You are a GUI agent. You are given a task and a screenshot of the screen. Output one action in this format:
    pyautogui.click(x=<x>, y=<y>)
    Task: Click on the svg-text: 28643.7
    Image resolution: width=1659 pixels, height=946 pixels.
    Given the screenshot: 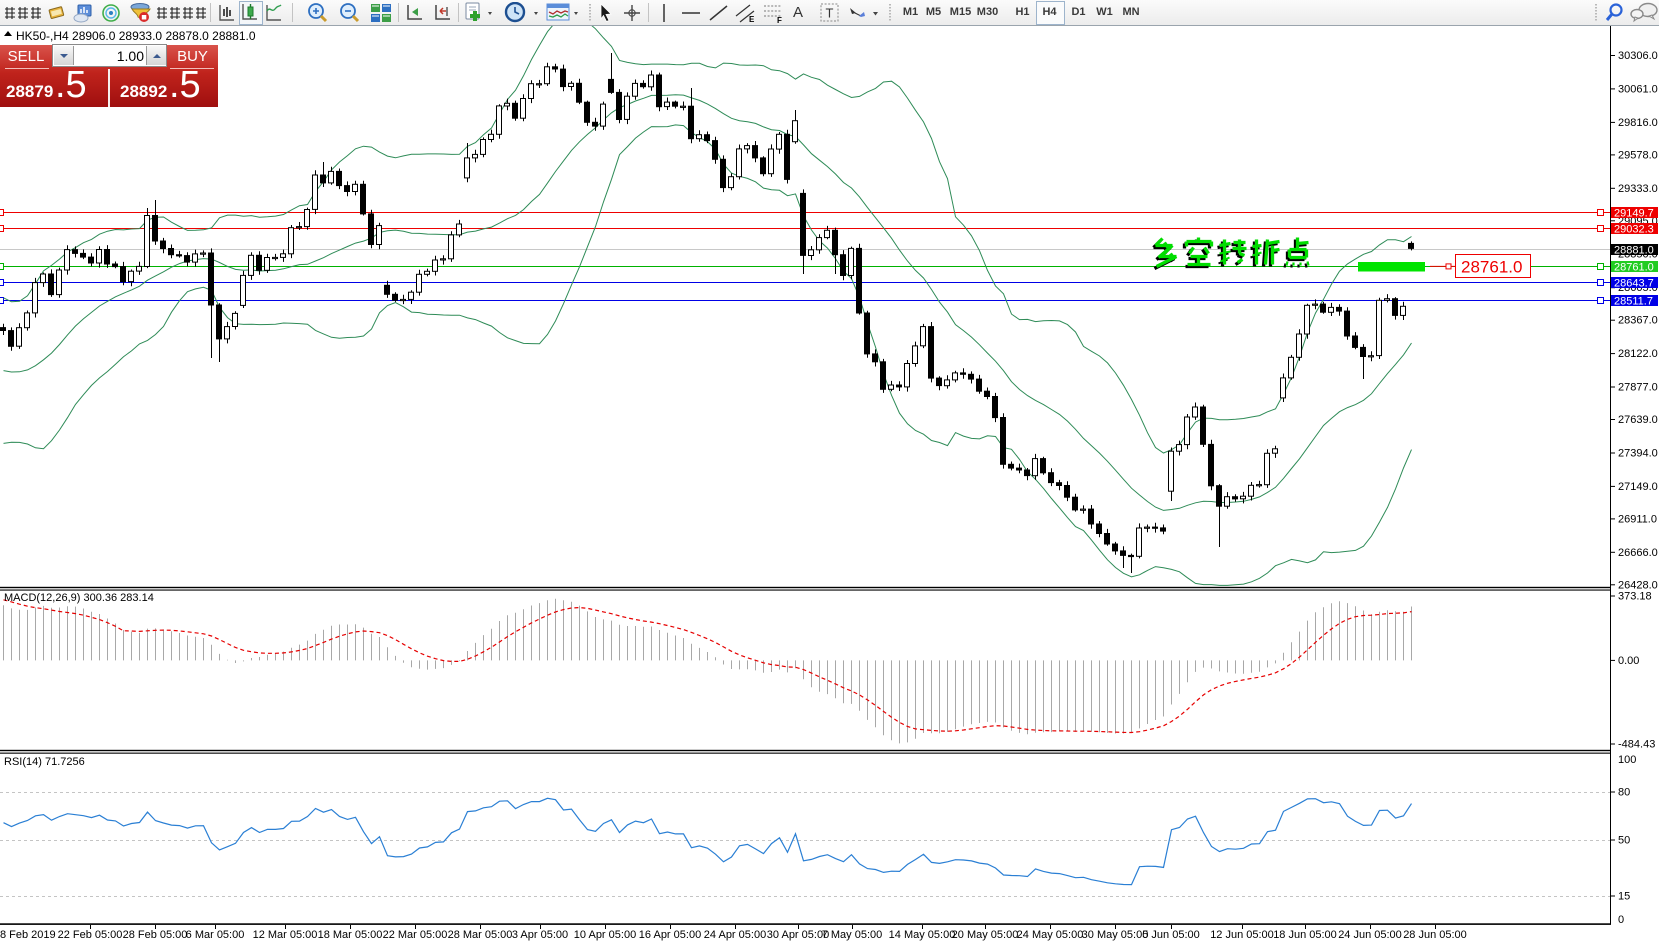 What is the action you would take?
    pyautogui.click(x=1634, y=283)
    